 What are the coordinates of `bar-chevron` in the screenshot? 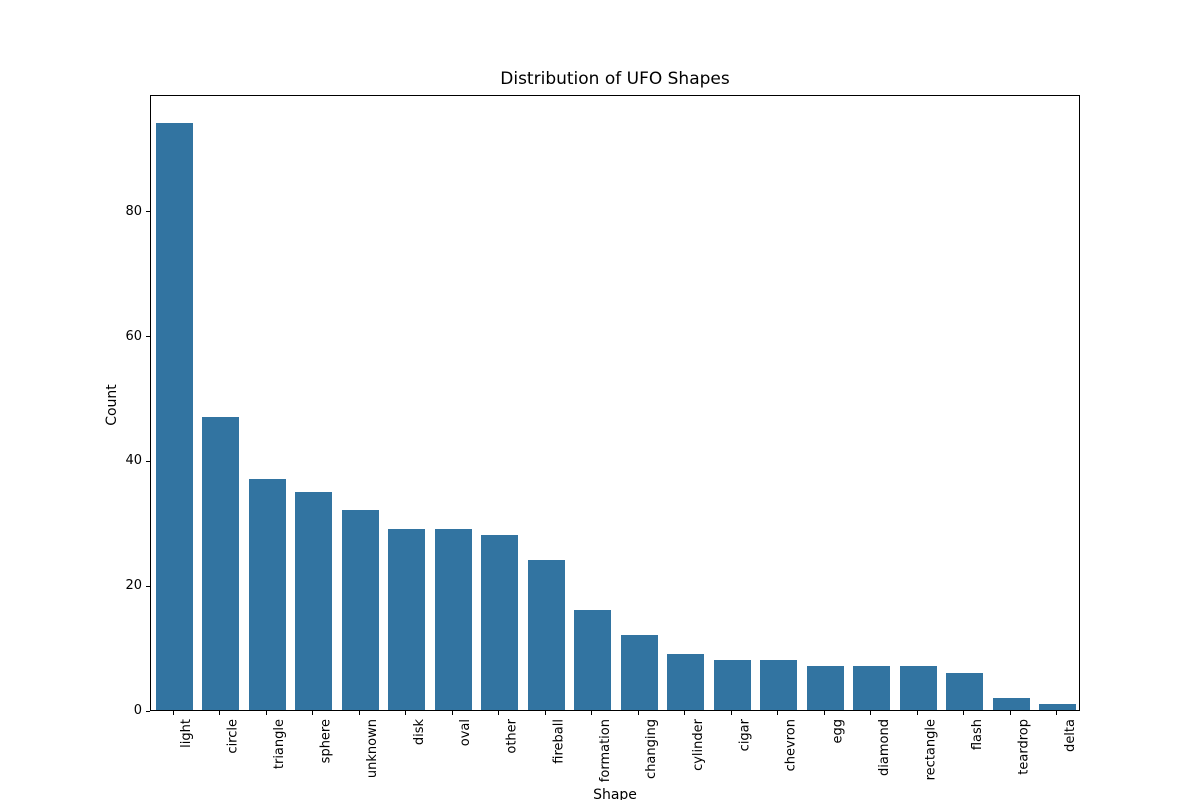 It's located at (779, 685).